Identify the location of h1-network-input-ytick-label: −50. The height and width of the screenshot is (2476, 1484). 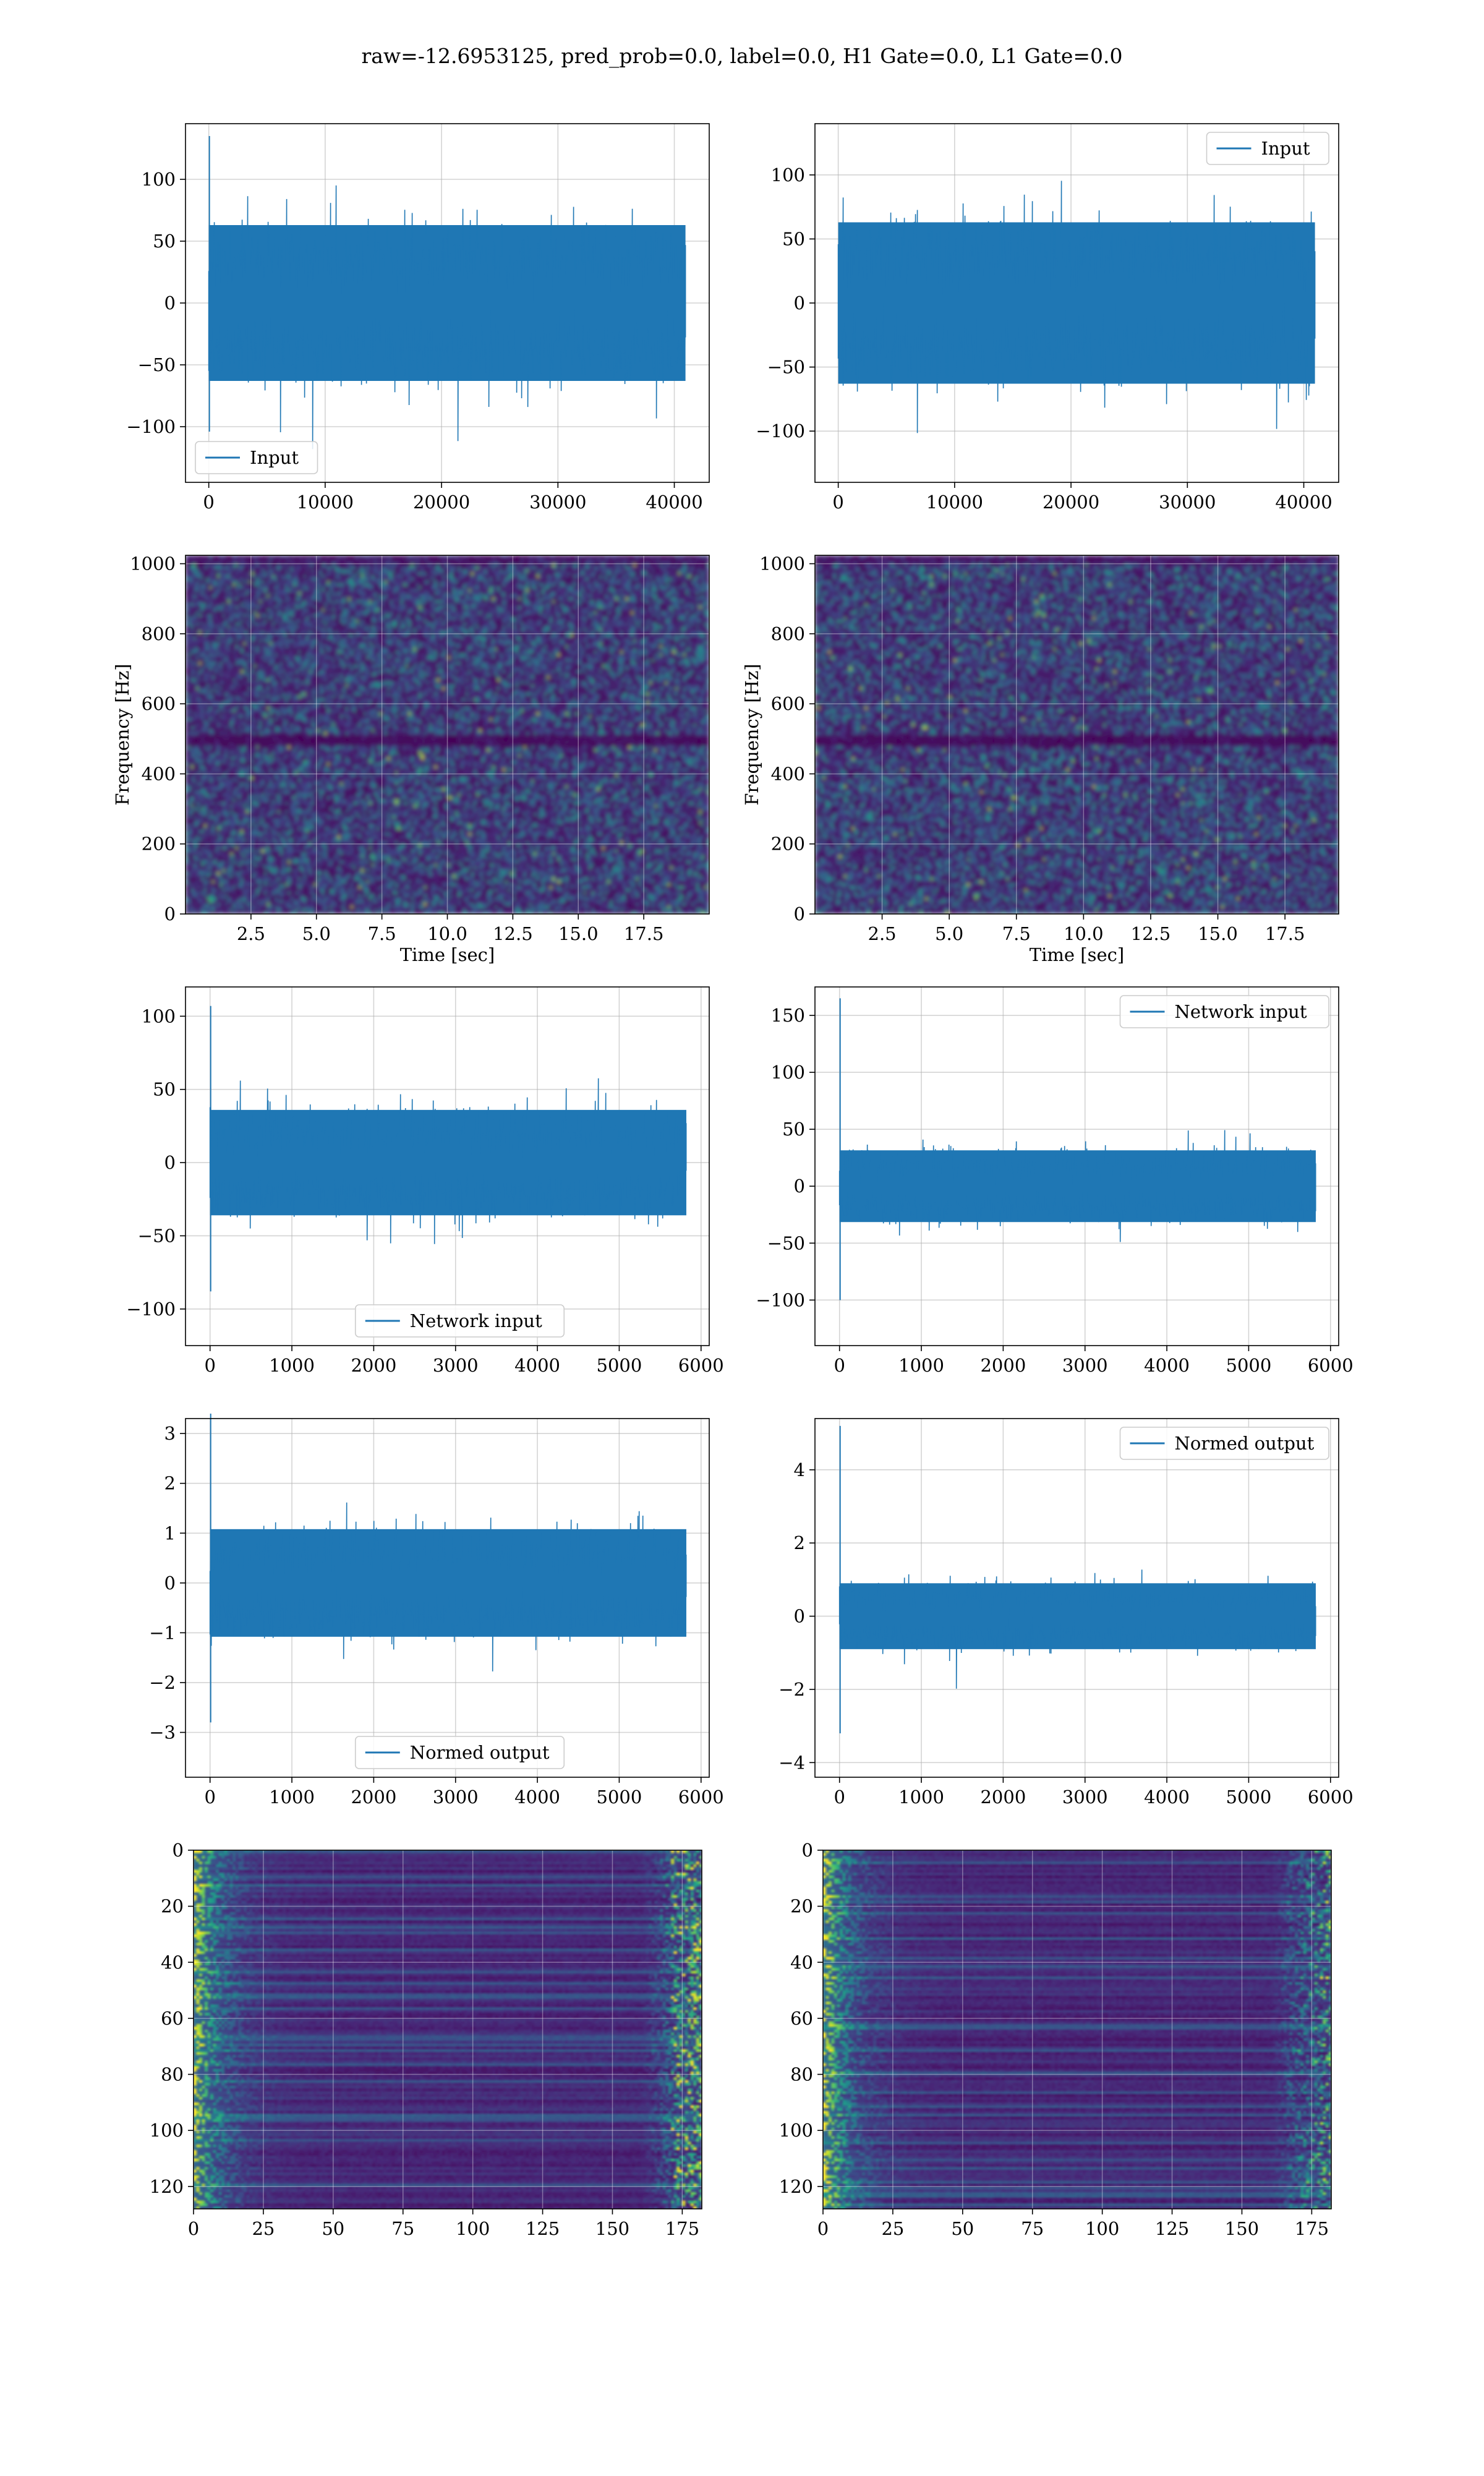
(157, 1235).